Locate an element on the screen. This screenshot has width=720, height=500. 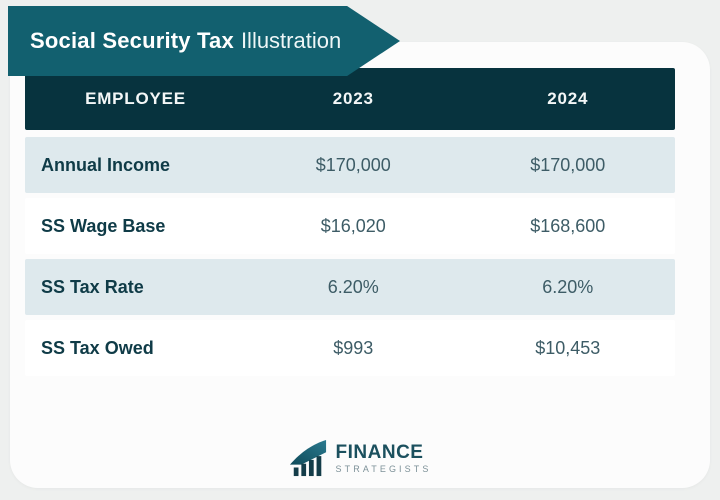
page-title: Social Security Tax is located at coordinates (132, 40).